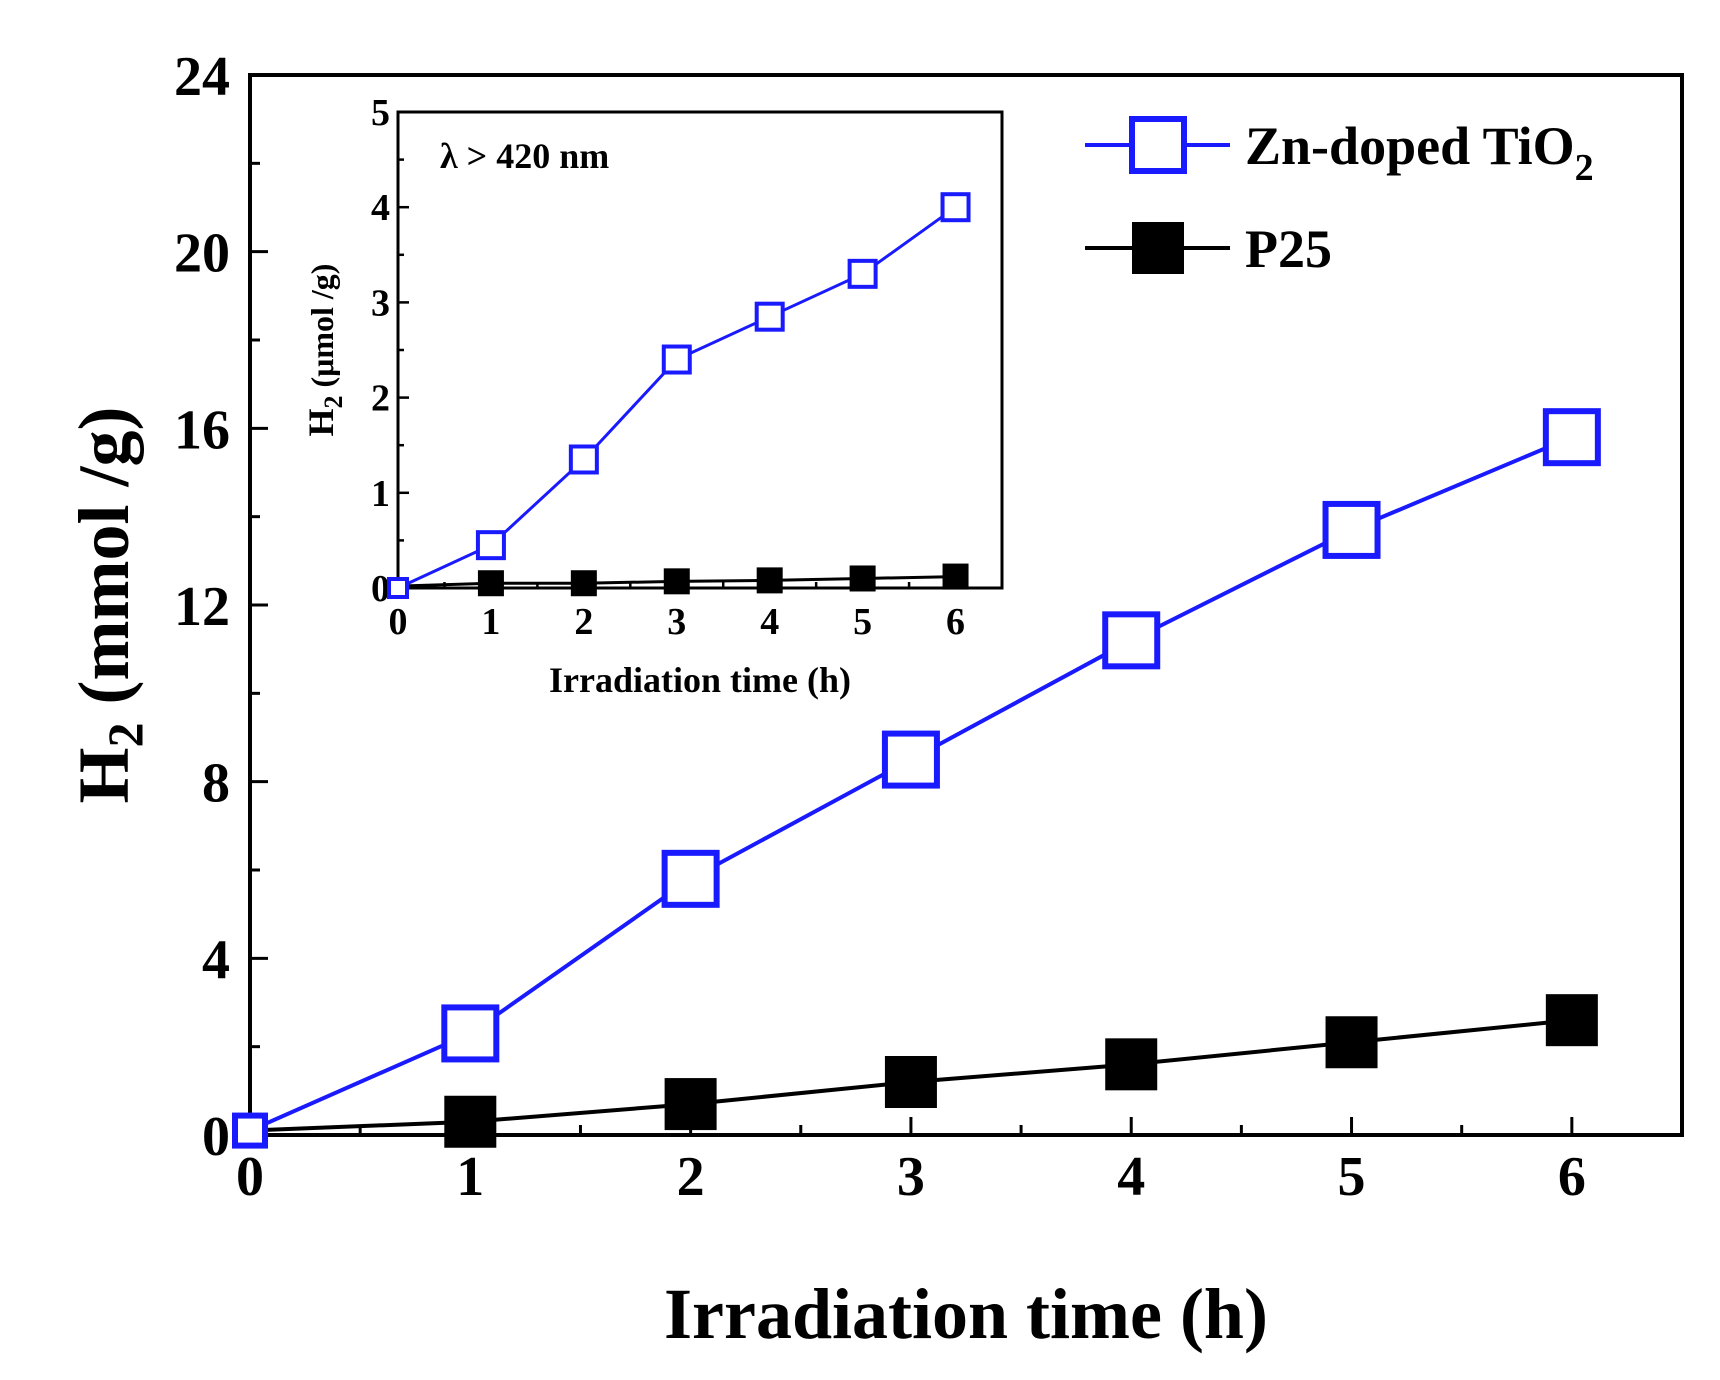  I want to click on legend-p25-marker, so click(1158, 248).